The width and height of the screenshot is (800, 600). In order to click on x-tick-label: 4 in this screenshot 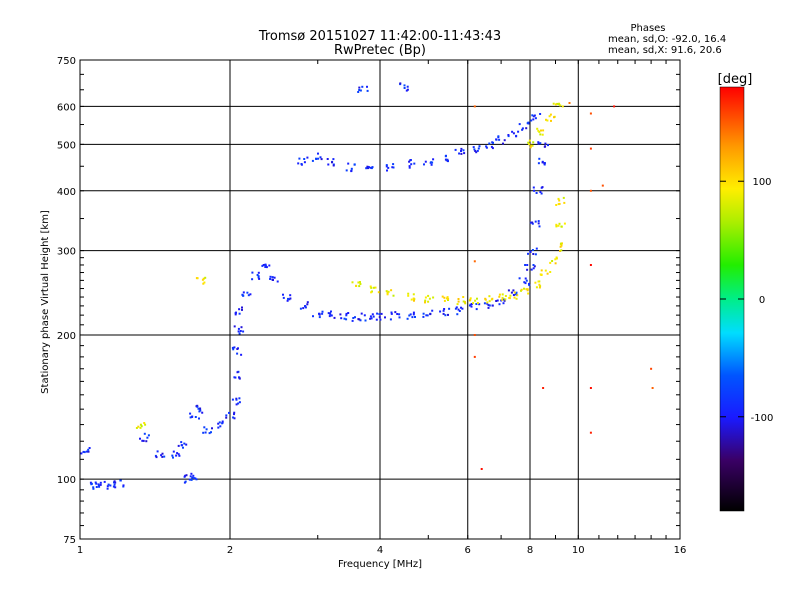, I will do `click(380, 550)`.